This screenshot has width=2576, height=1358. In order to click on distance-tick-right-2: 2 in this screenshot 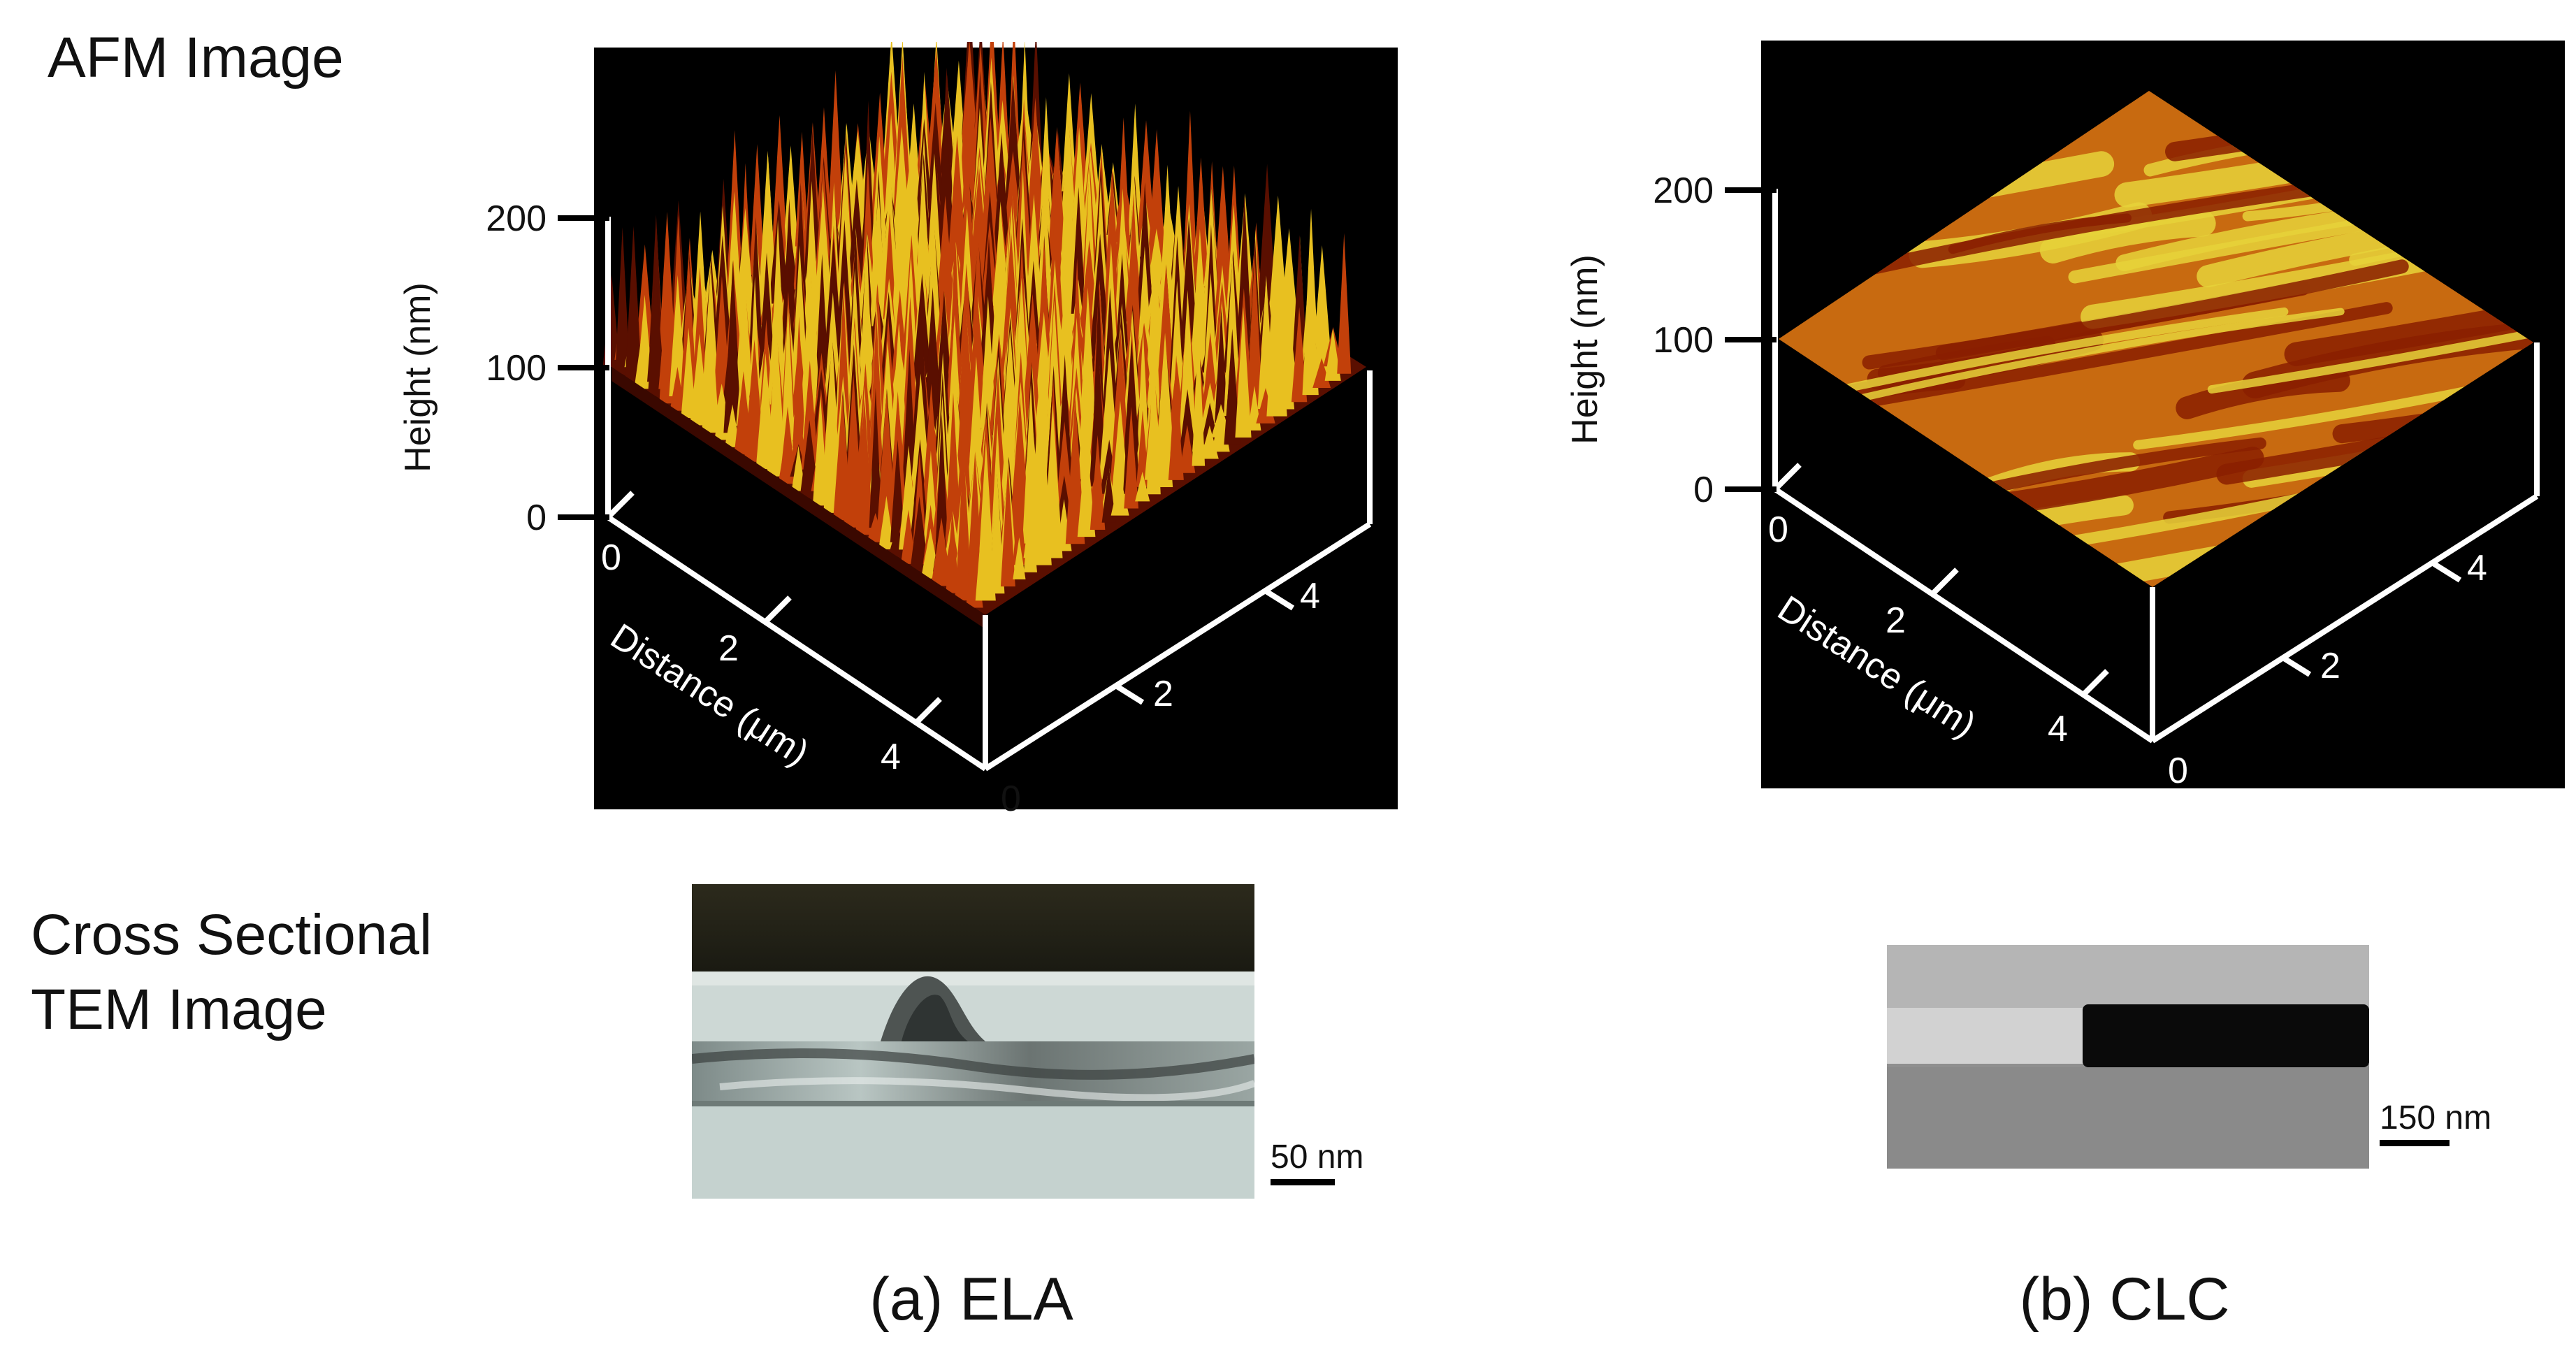, I will do `click(2330, 666)`.